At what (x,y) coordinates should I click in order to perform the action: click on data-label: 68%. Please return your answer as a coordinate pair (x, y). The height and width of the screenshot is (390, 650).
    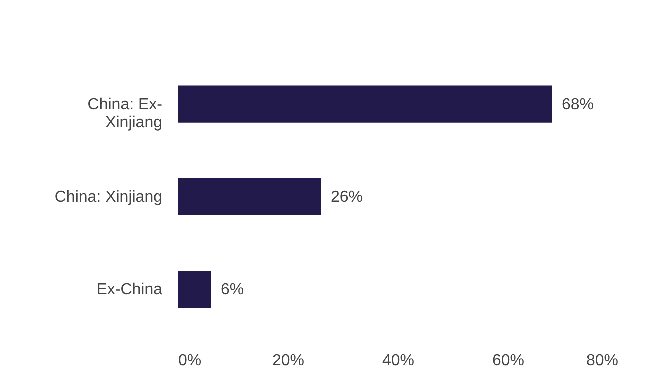
    Looking at the image, I should click on (578, 105).